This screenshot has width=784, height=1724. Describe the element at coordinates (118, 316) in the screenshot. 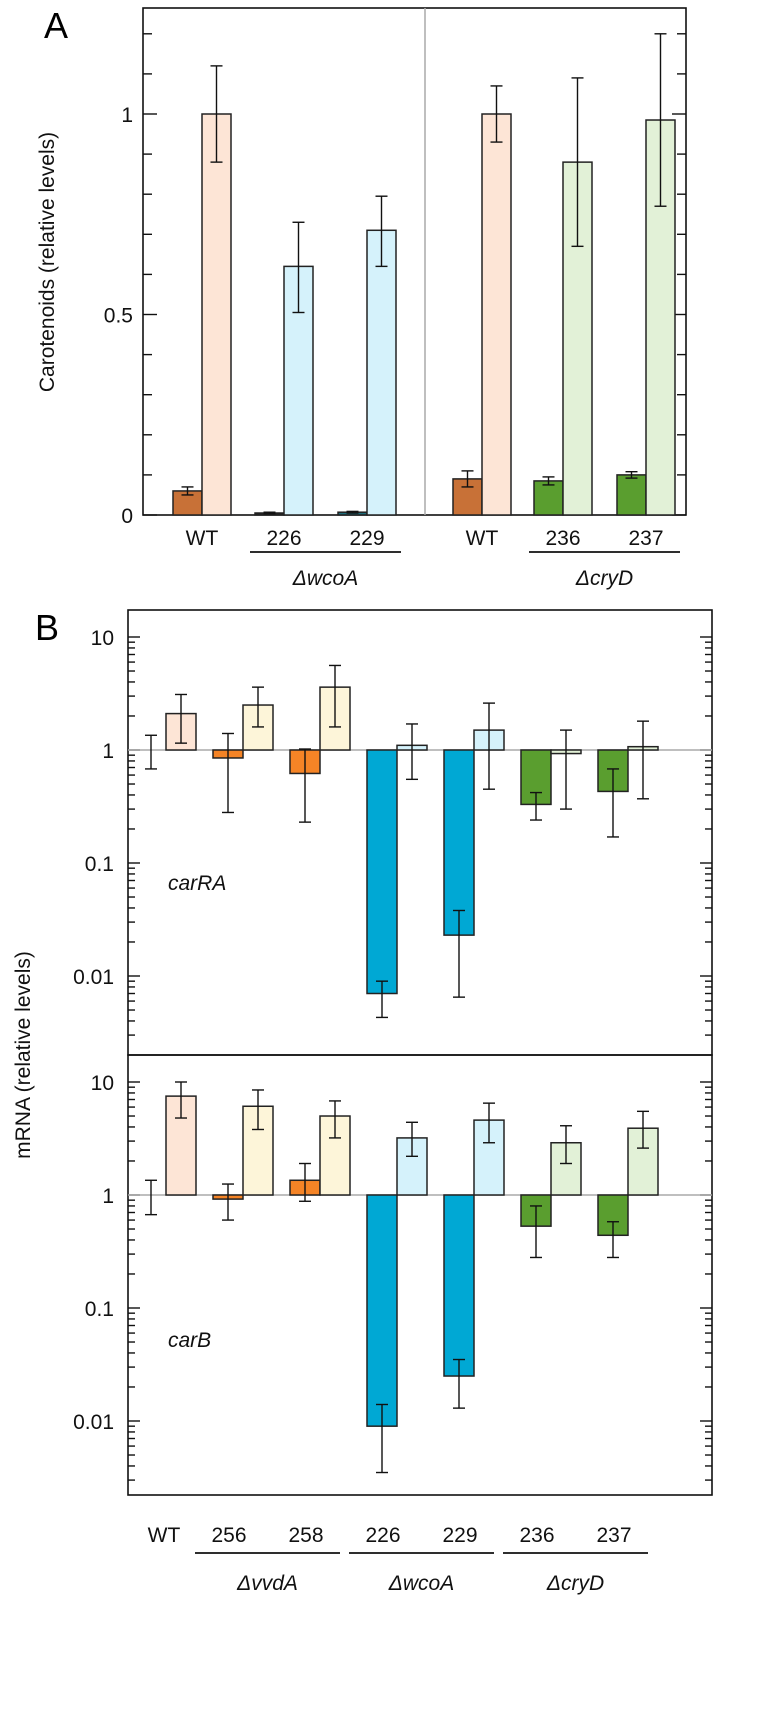

I see `y-tick-label: 0.5` at that location.